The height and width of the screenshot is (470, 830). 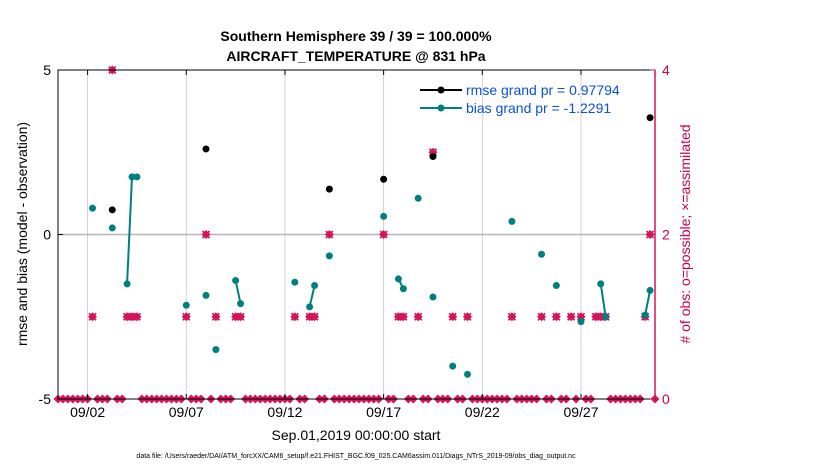 I want to click on legend-rmse-marker, so click(x=441, y=90).